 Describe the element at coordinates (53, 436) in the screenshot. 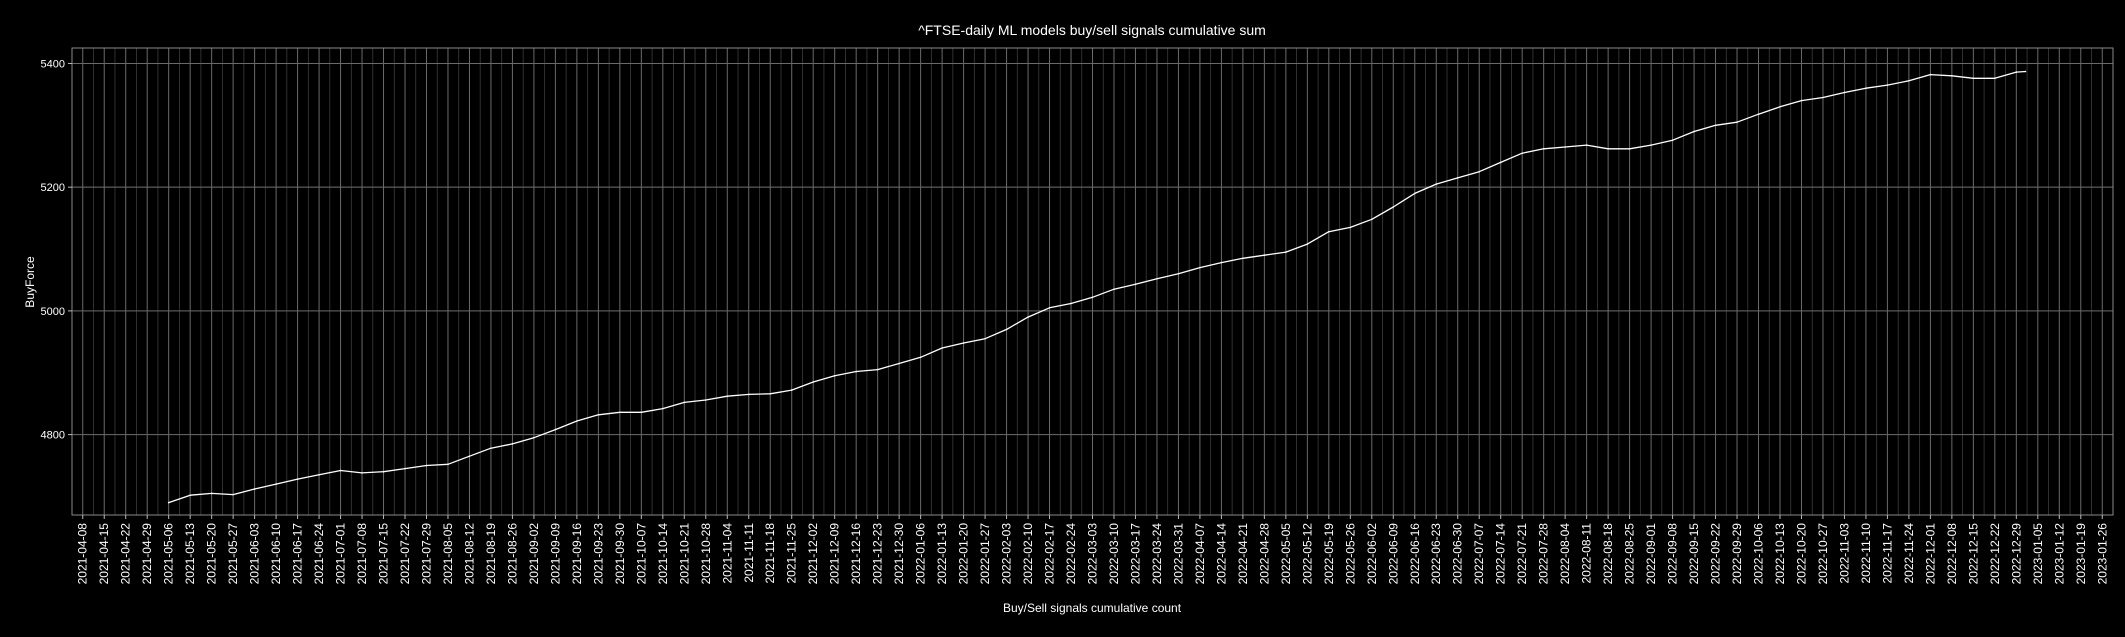

I see `y-tick-label: 4800` at that location.